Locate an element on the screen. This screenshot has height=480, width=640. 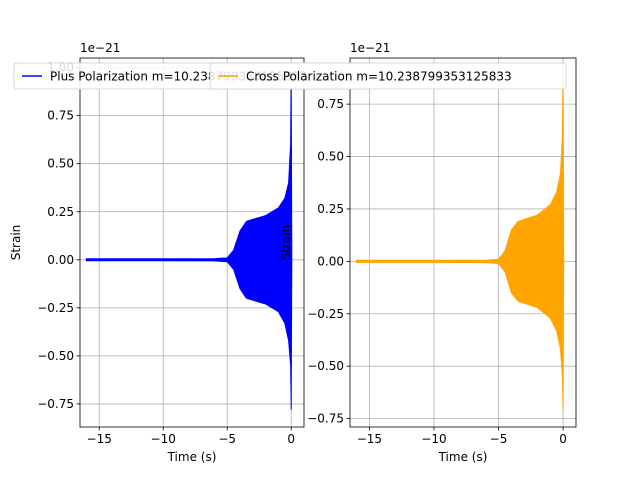
legend-box is located at coordinates (388, 76).